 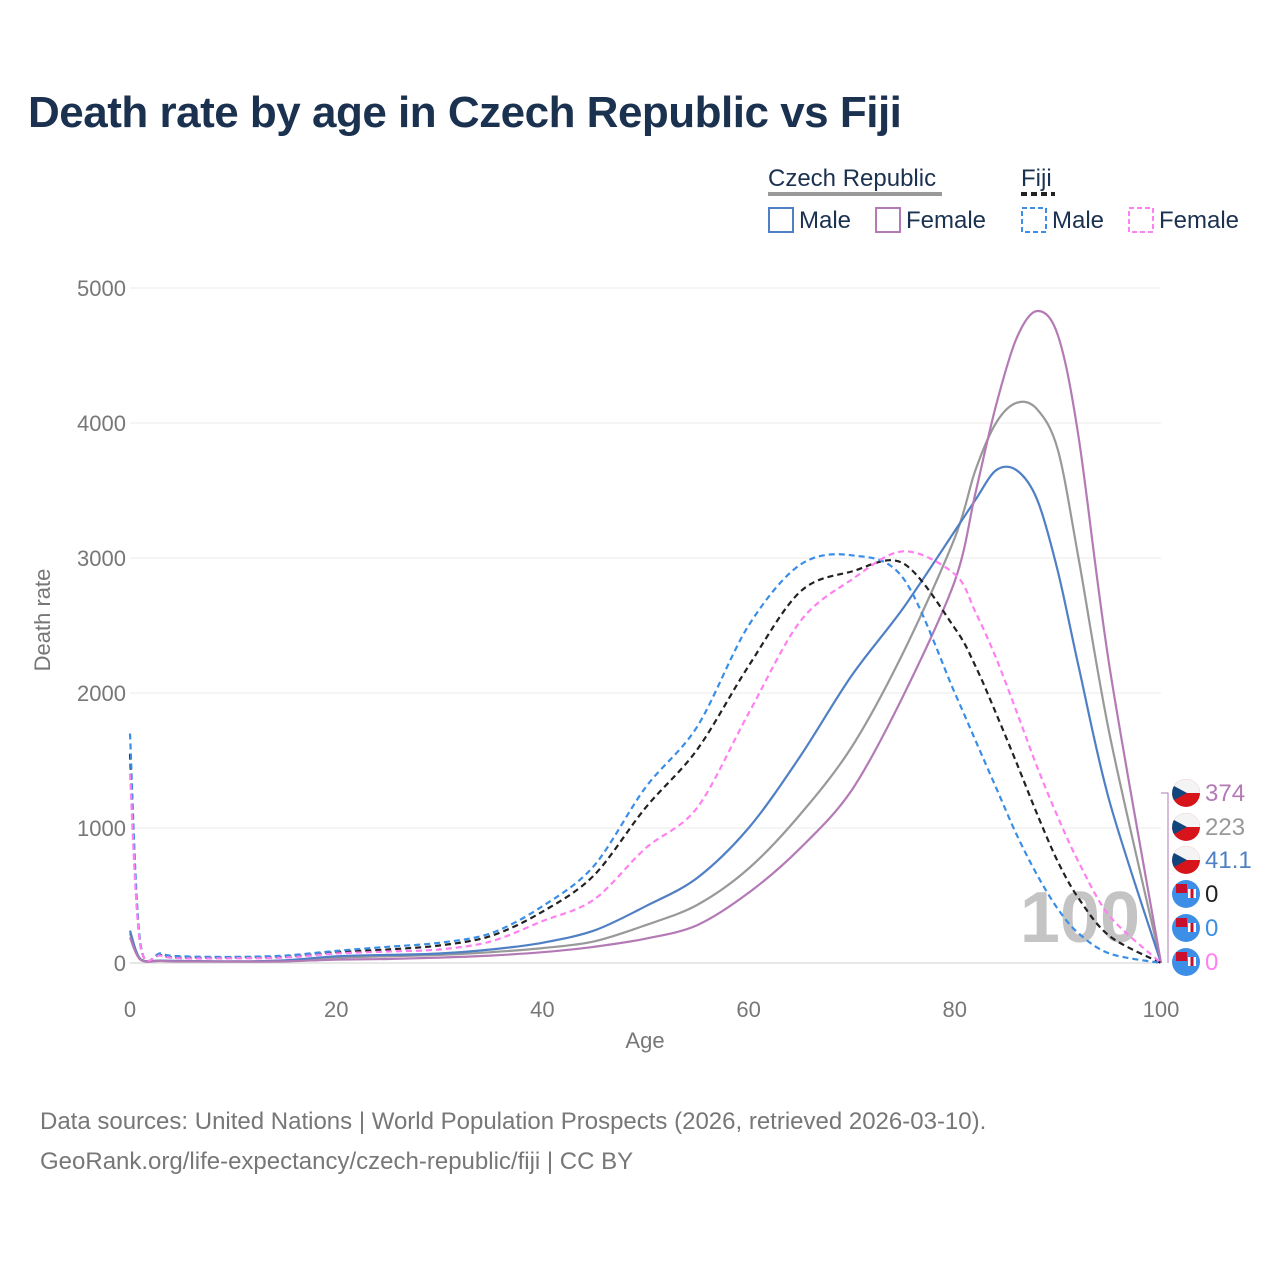 I want to click on y-axis-label: Death rate, so click(x=42, y=620).